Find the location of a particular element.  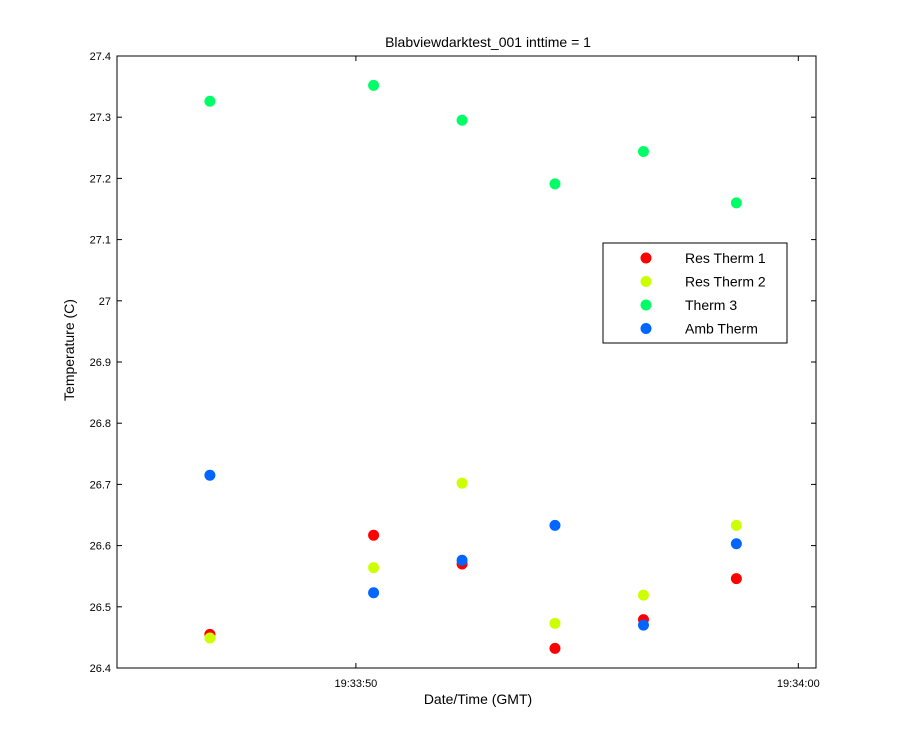

legend: Res Therm 1 Res Therm 2 Therm 3 Amb Therm is located at coordinates (695, 293).